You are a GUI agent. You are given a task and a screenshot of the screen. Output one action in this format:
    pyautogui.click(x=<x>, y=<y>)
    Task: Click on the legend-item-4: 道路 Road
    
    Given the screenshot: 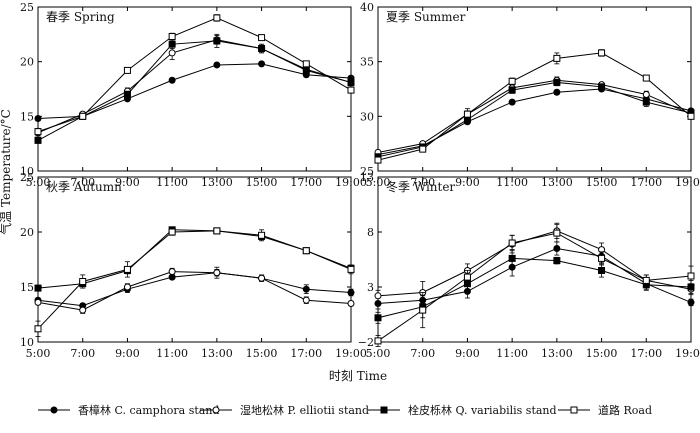 What is the action you would take?
    pyautogui.click(x=605, y=410)
    